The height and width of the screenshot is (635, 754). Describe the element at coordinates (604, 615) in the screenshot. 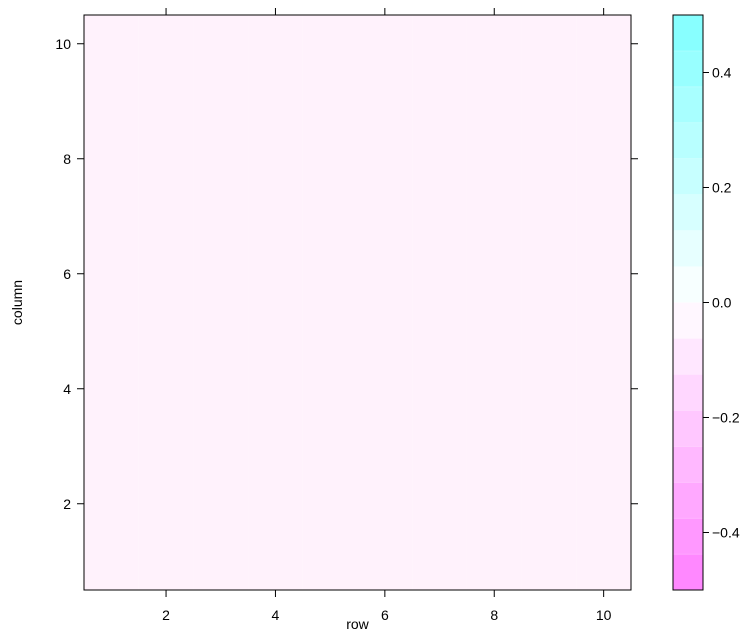

I see `x-tick-label: 10` at that location.